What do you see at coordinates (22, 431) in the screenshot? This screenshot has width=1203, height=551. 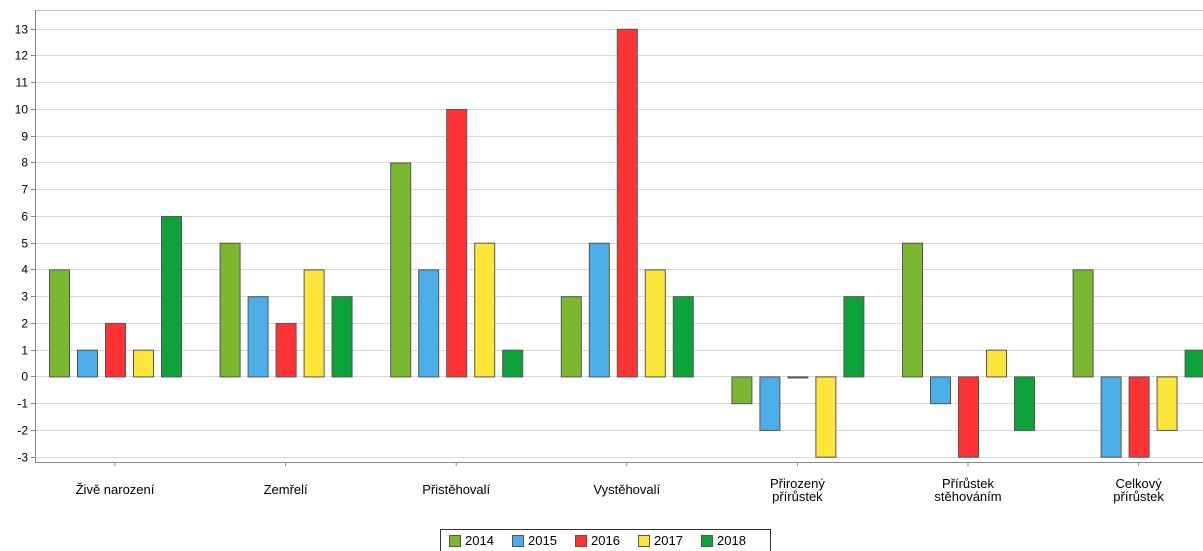 I see `y-tick-label: -2` at bounding box center [22, 431].